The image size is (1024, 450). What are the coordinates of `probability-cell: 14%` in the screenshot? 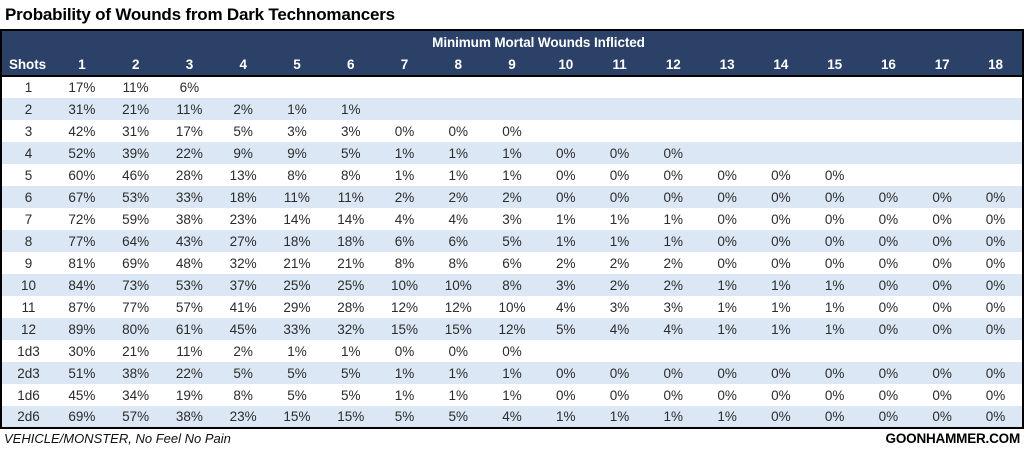 It's located at (297, 219).